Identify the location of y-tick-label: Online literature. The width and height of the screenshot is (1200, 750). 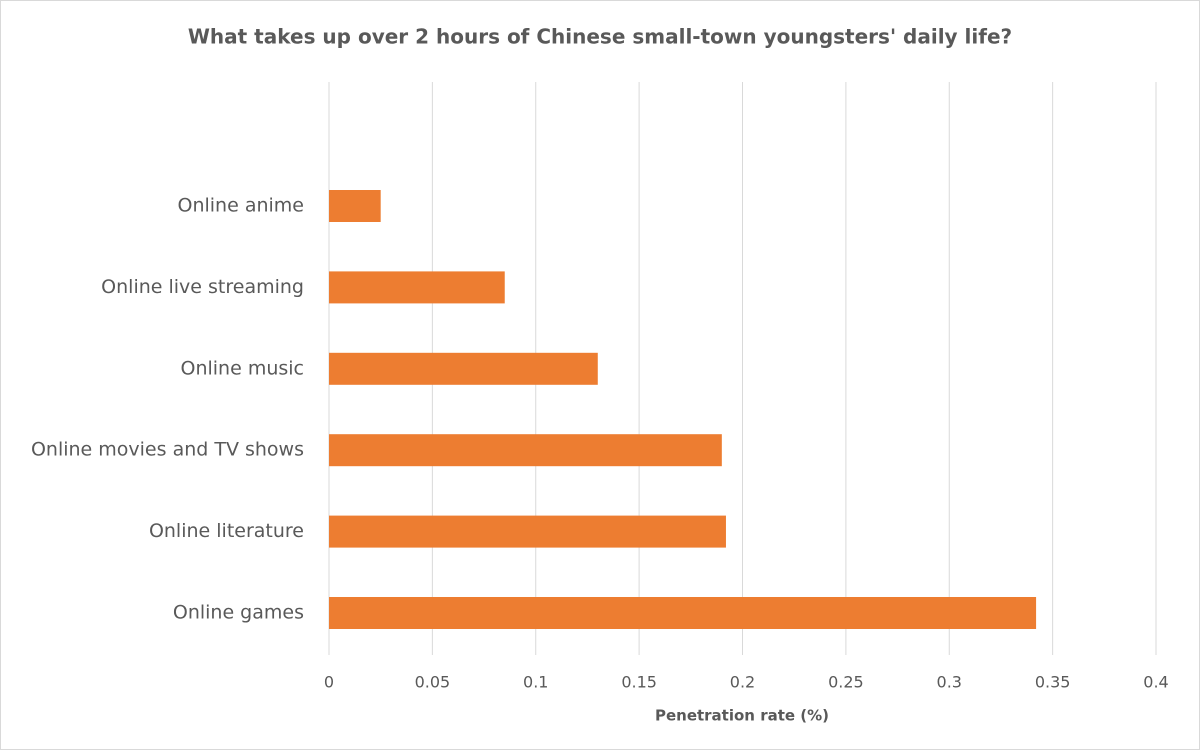
(226, 531).